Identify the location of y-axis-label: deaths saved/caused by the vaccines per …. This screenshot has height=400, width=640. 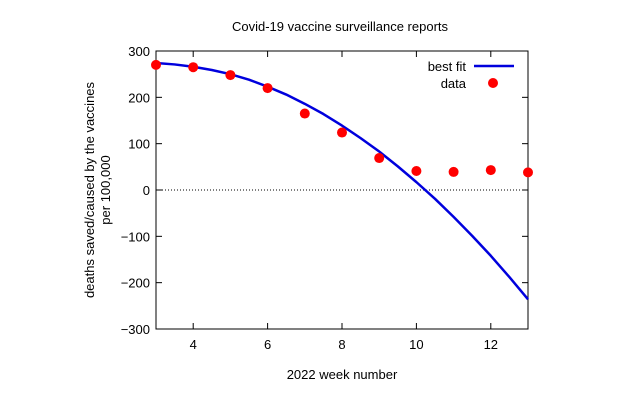
(97, 189).